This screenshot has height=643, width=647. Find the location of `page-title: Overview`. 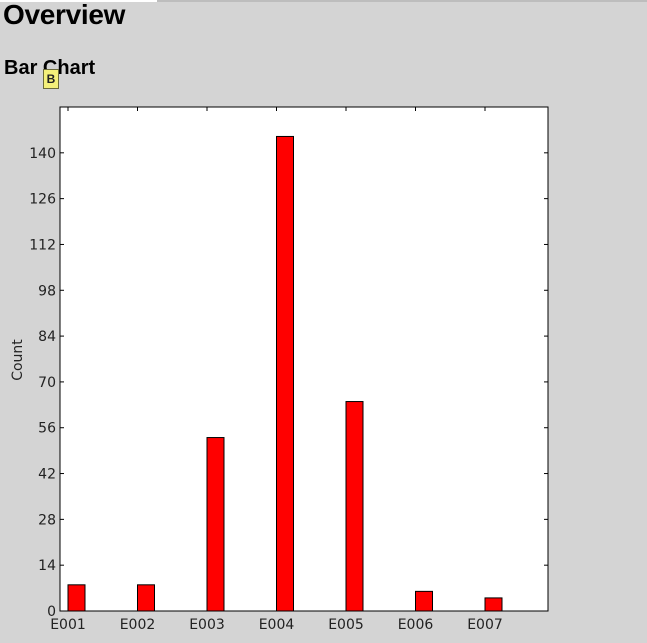

page-title: Overview is located at coordinates (64, 15).